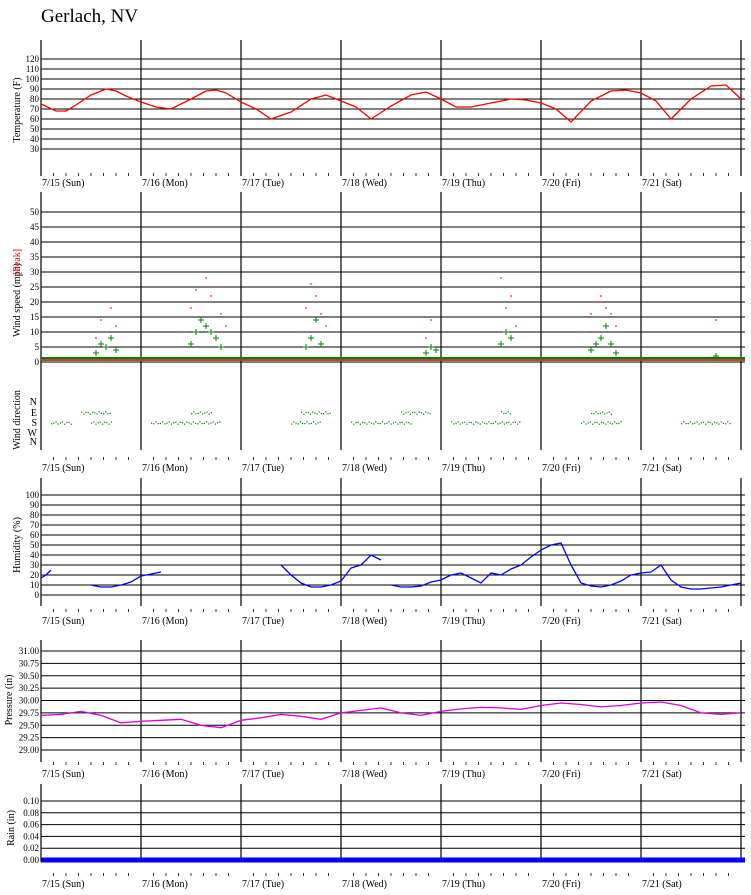 This screenshot has height=895, width=751. I want to click on wind-speed-tick-label: 35, so click(35, 257).